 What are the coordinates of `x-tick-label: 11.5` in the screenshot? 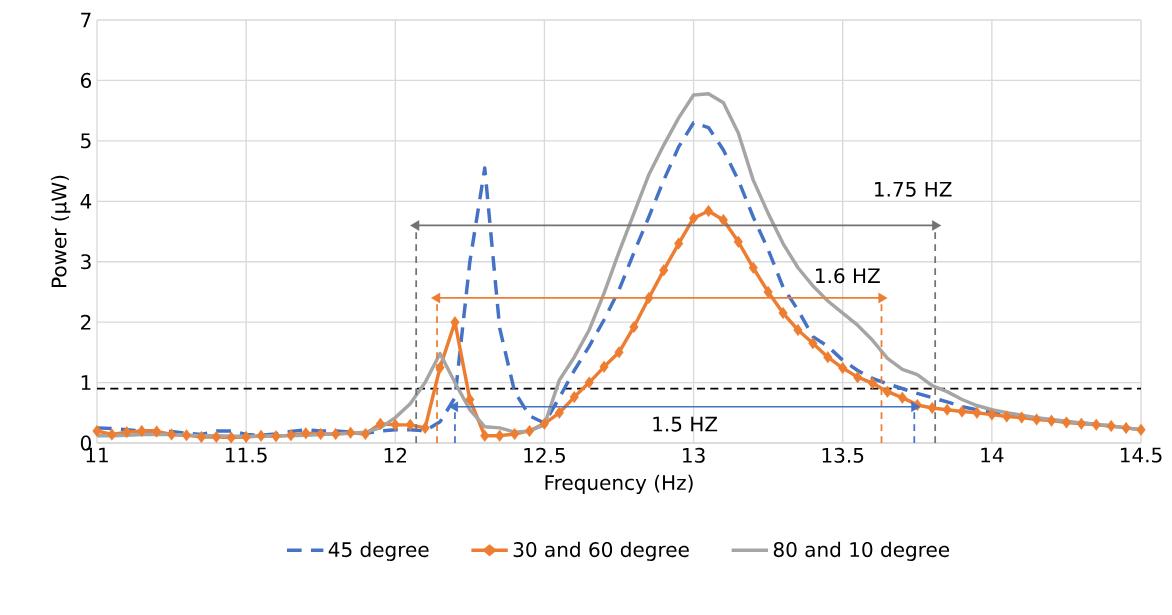 It's located at (246, 455).